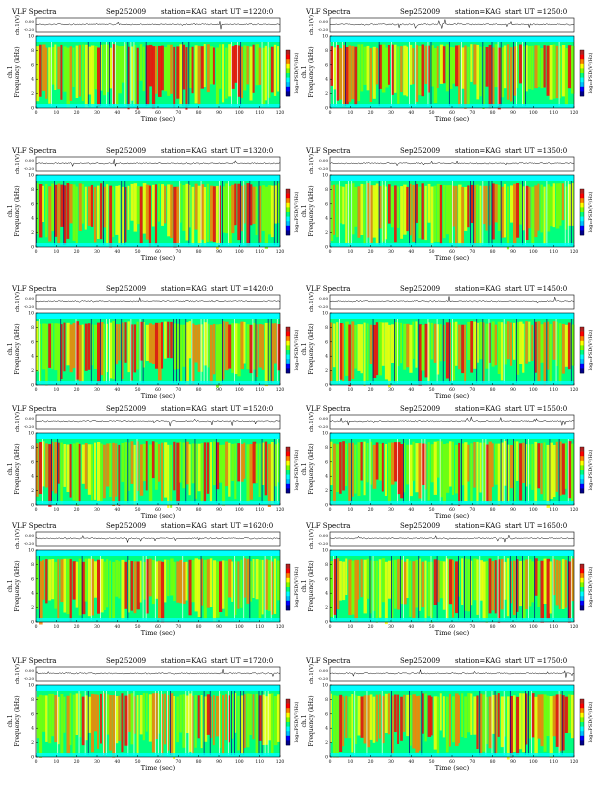 This screenshot has width=612, height=792. Describe the element at coordinates (325, 37) in the screenshot. I see `y-tick-label: 10` at that location.